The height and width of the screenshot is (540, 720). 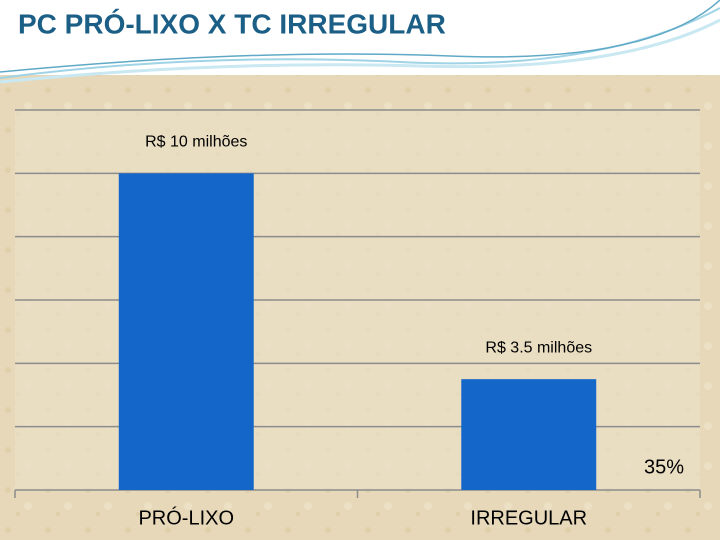 What do you see at coordinates (232, 23) in the screenshot?
I see `chart-title: PC PRÓ-LIXO X TC IRREGULAR` at bounding box center [232, 23].